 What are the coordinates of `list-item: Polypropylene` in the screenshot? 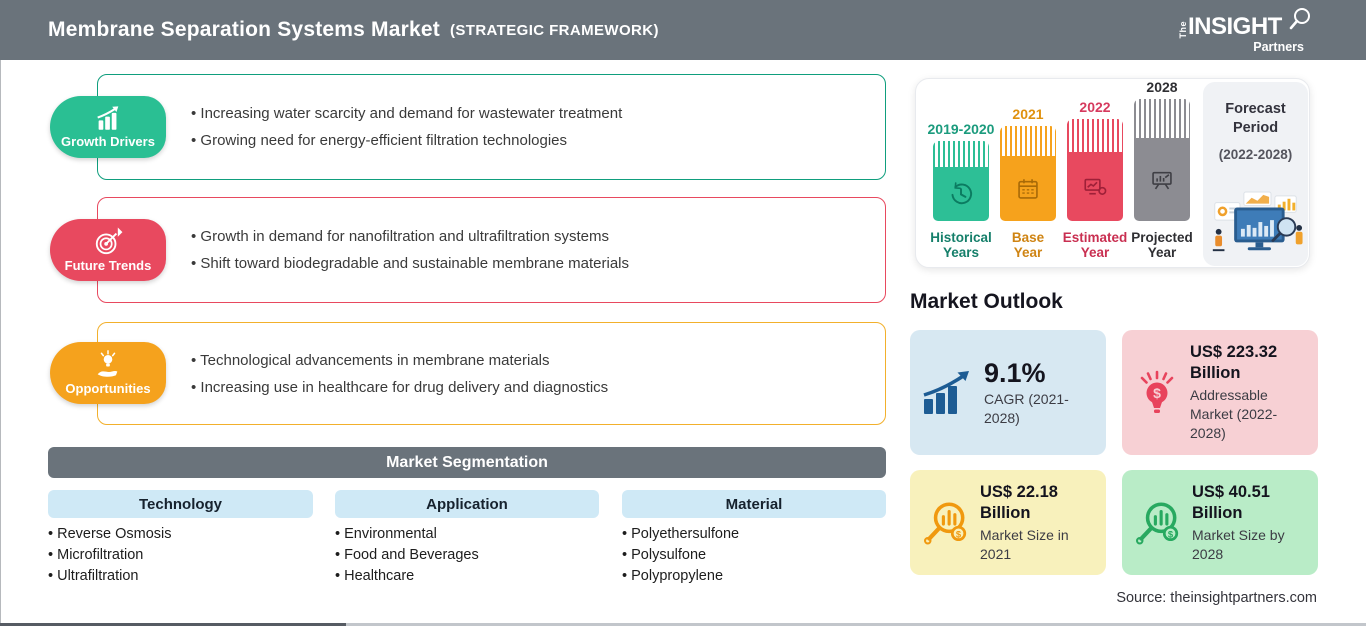 It's located at (680, 576).